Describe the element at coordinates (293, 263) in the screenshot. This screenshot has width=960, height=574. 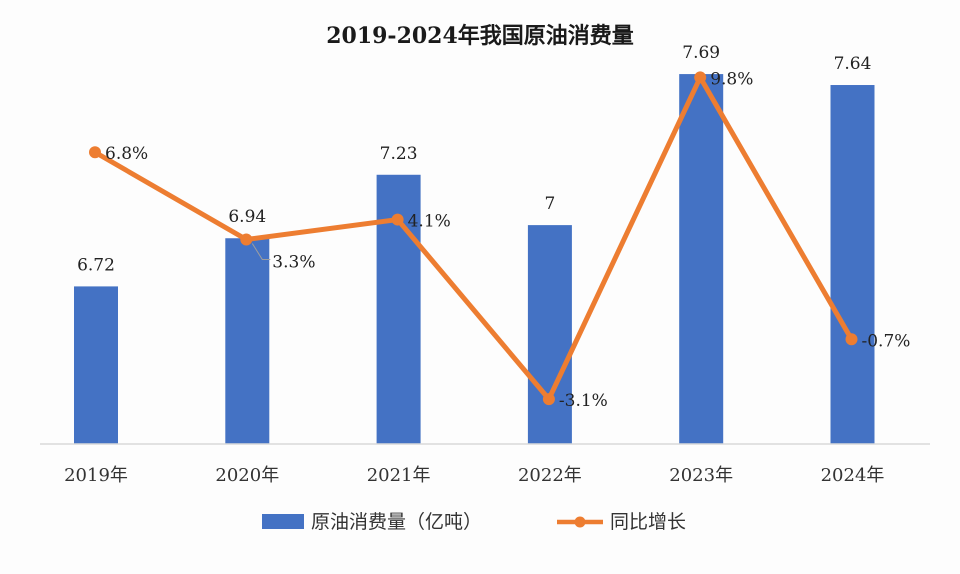
I see `growth-value-label: 3.3%` at that location.